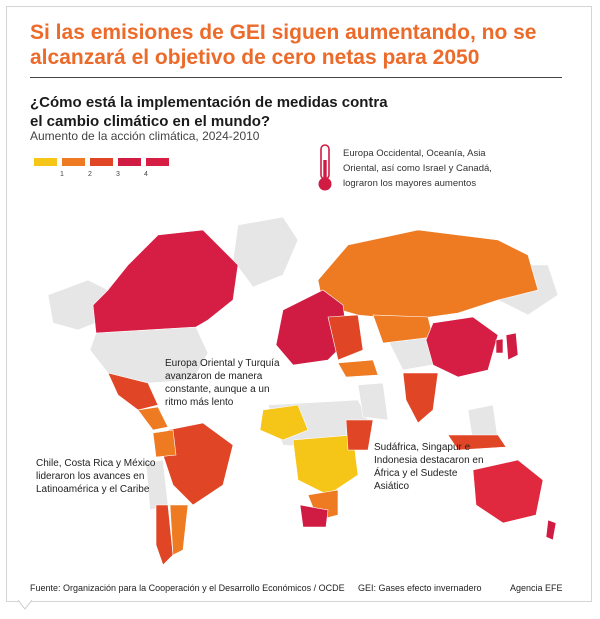 This screenshot has width=600, height=619. I want to click on map-japan, so click(512, 346).